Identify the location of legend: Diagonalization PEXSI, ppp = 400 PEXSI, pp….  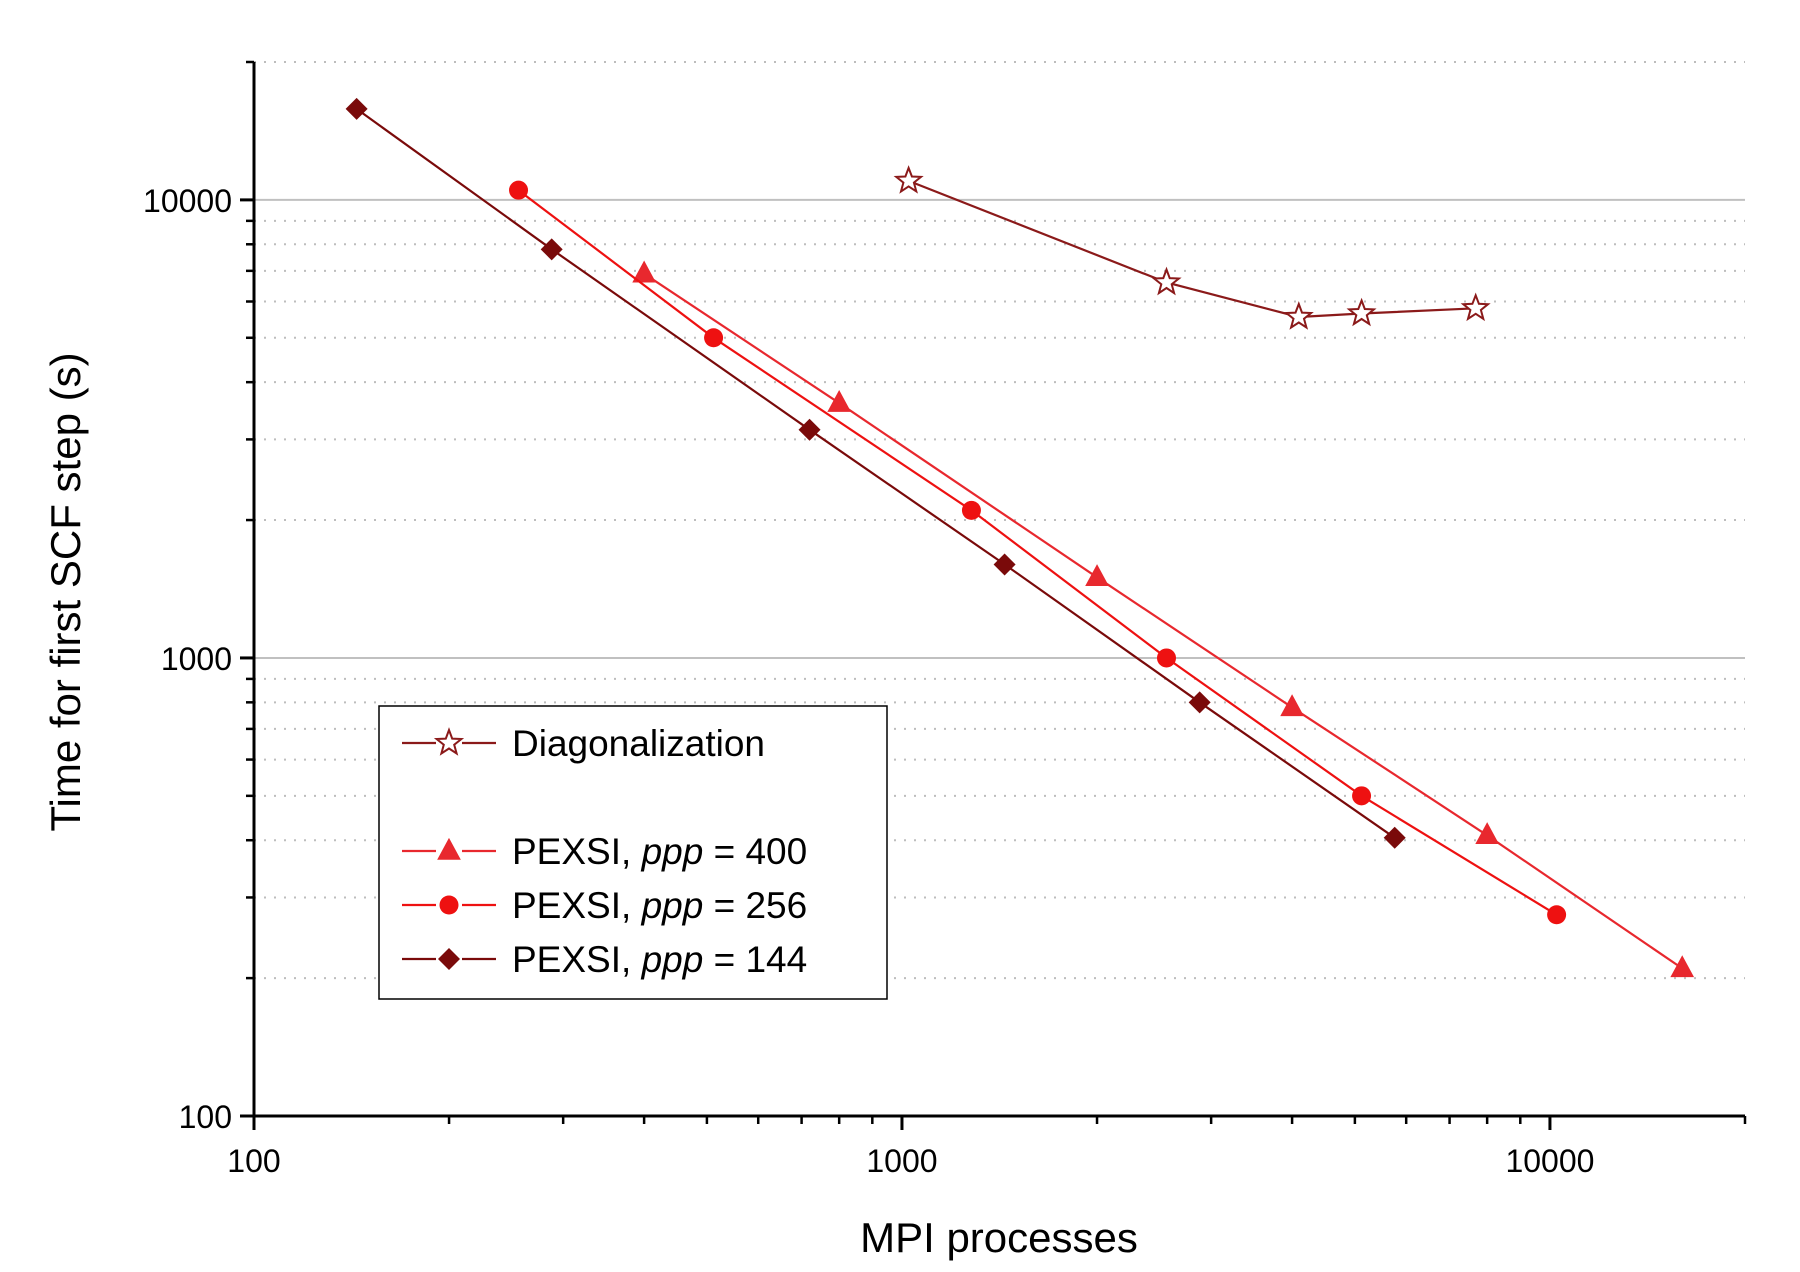
(633, 852).